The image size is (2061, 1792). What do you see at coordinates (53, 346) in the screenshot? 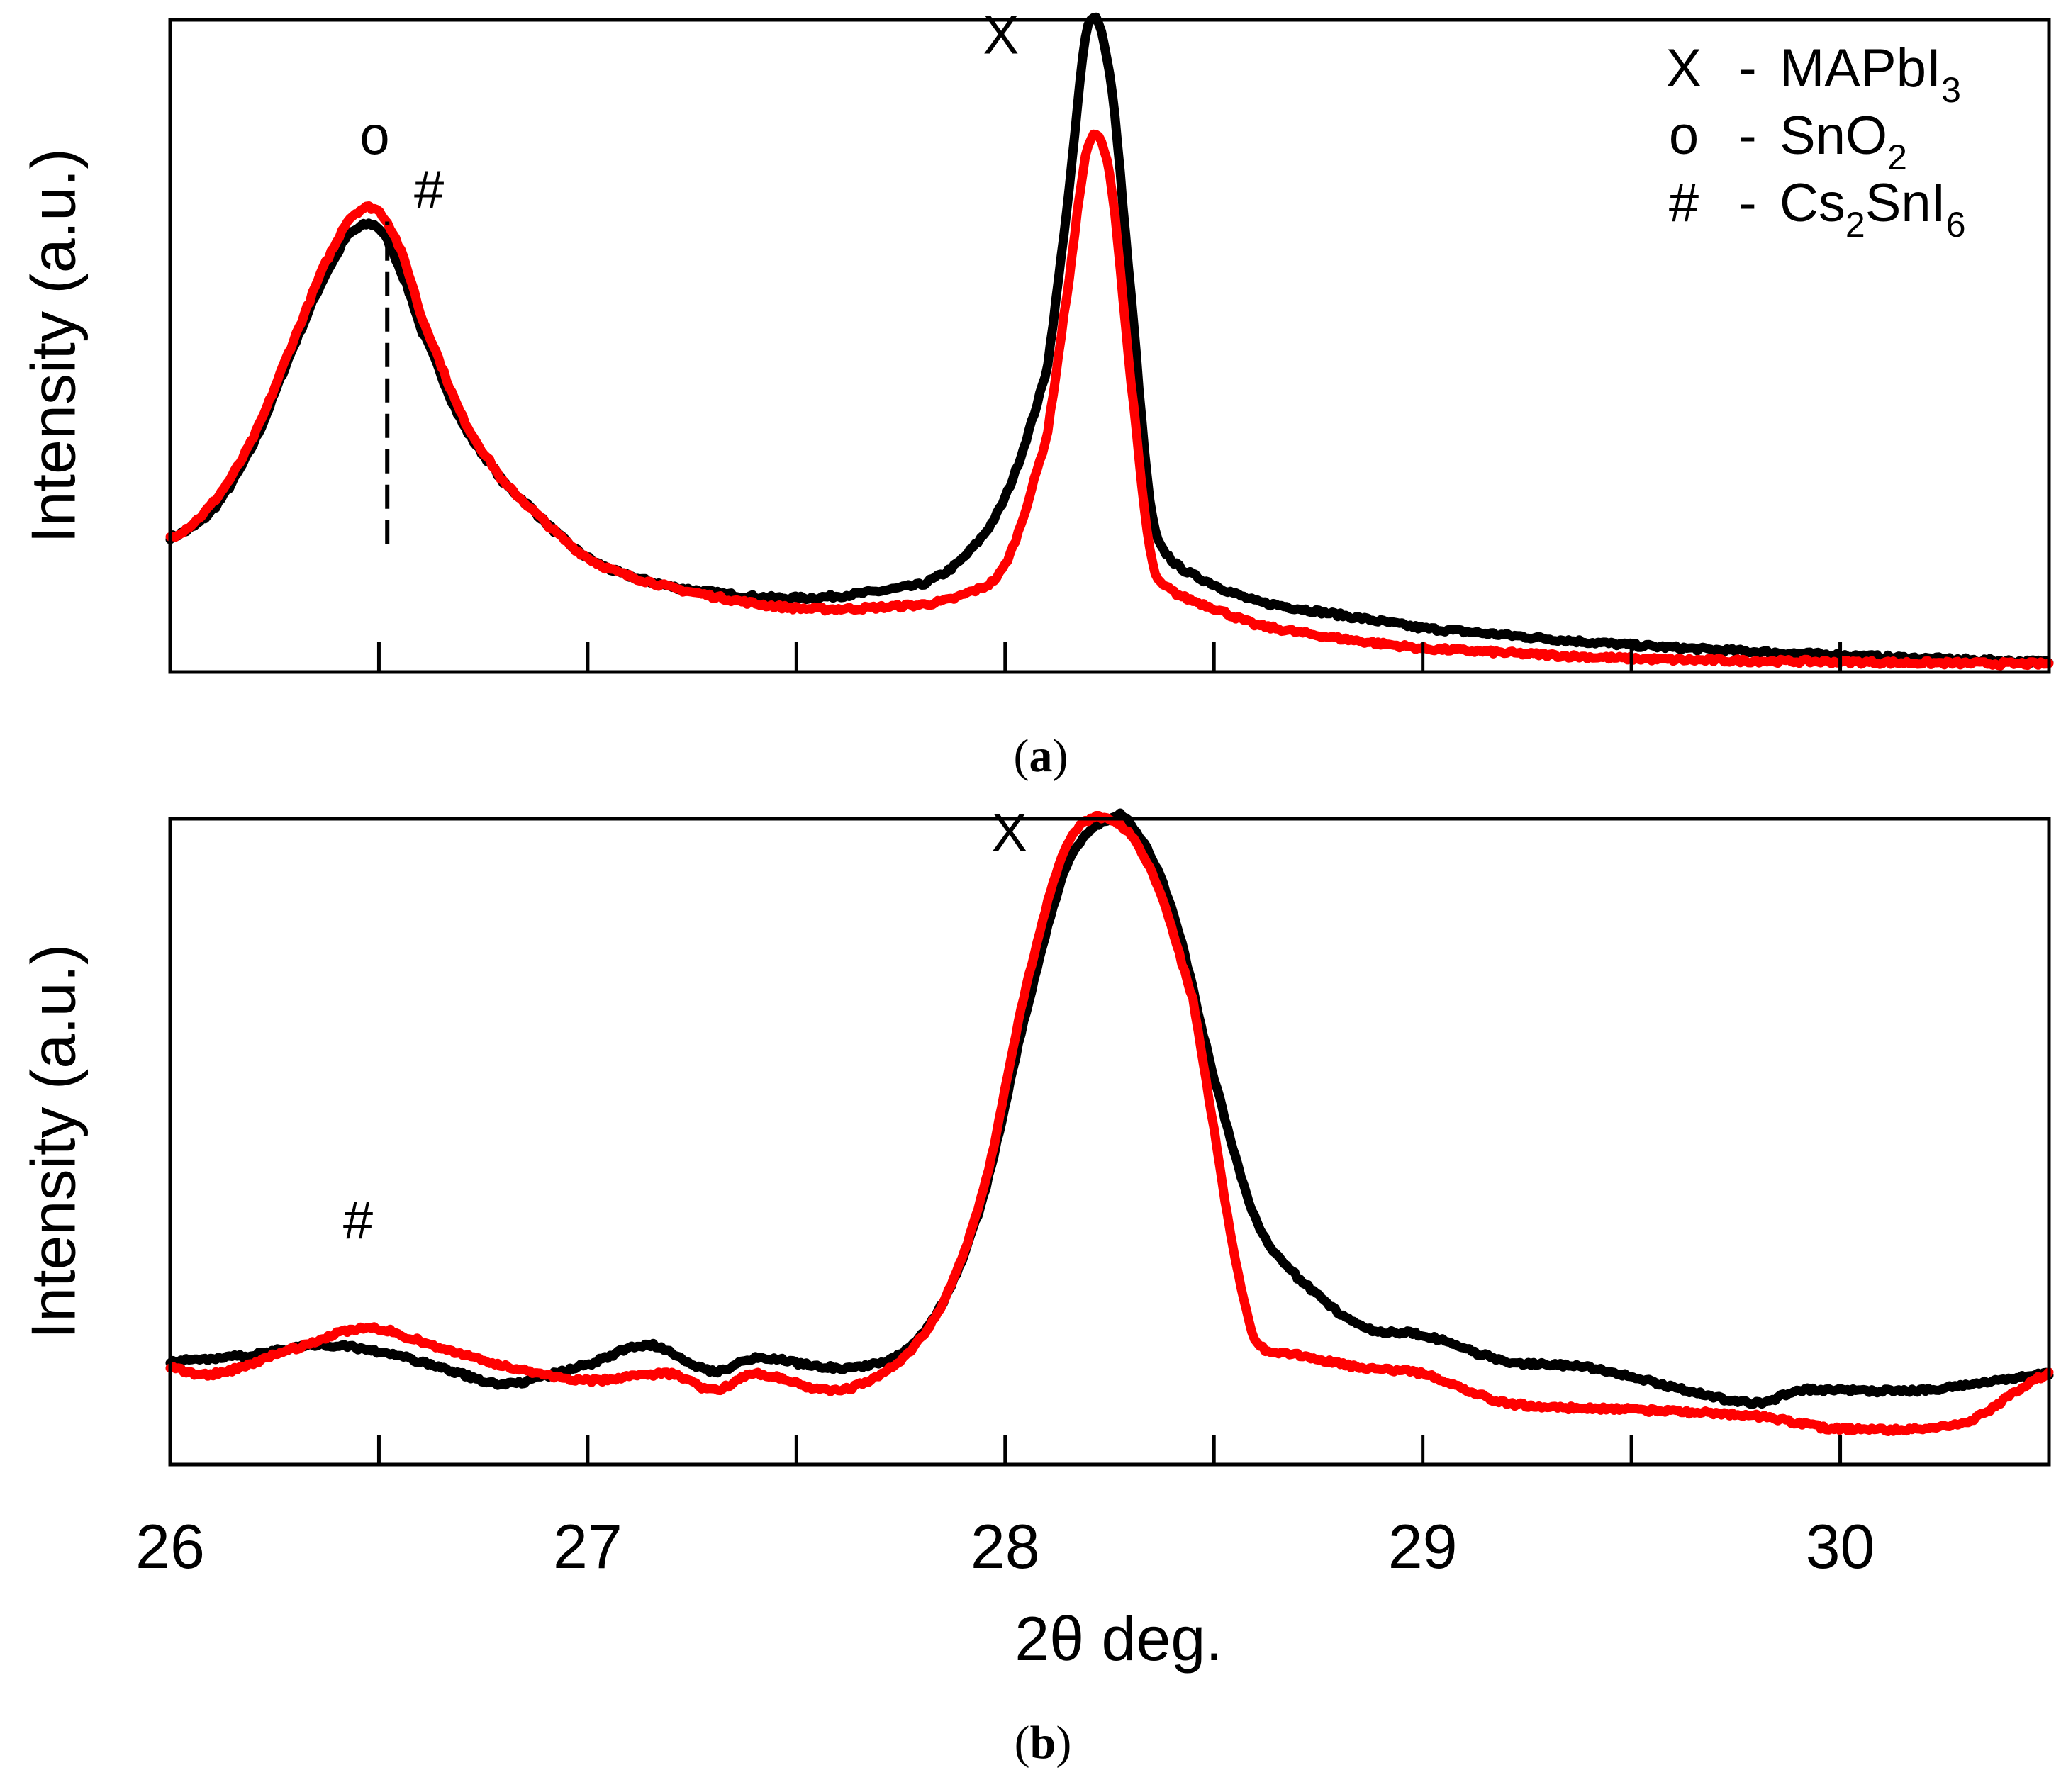
I see `panel-a-y-axis-label: Intensity (a.u.)` at bounding box center [53, 346].